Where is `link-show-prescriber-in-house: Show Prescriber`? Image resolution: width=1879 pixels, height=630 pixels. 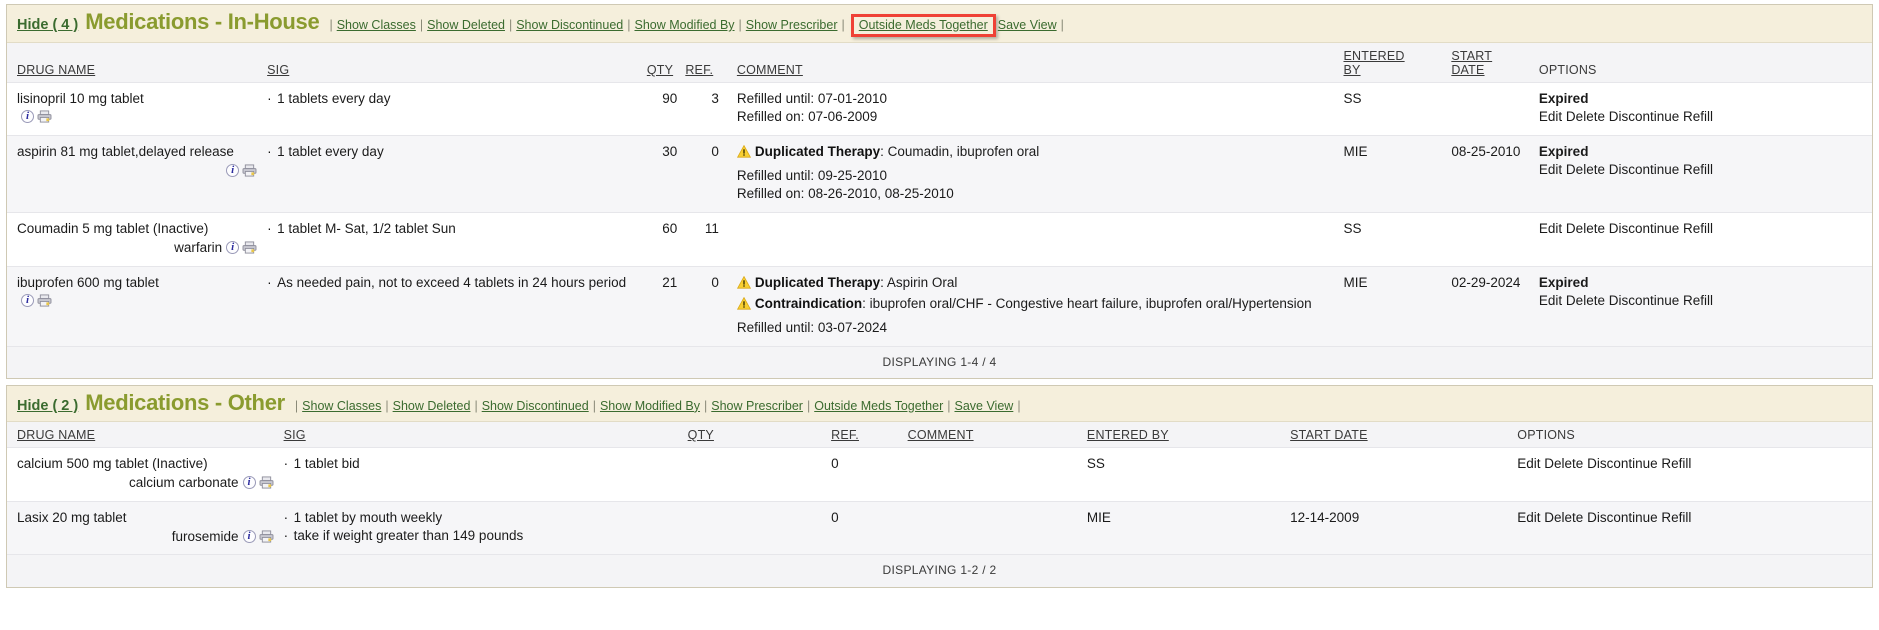 link-show-prescriber-in-house: Show Prescriber is located at coordinates (791, 25).